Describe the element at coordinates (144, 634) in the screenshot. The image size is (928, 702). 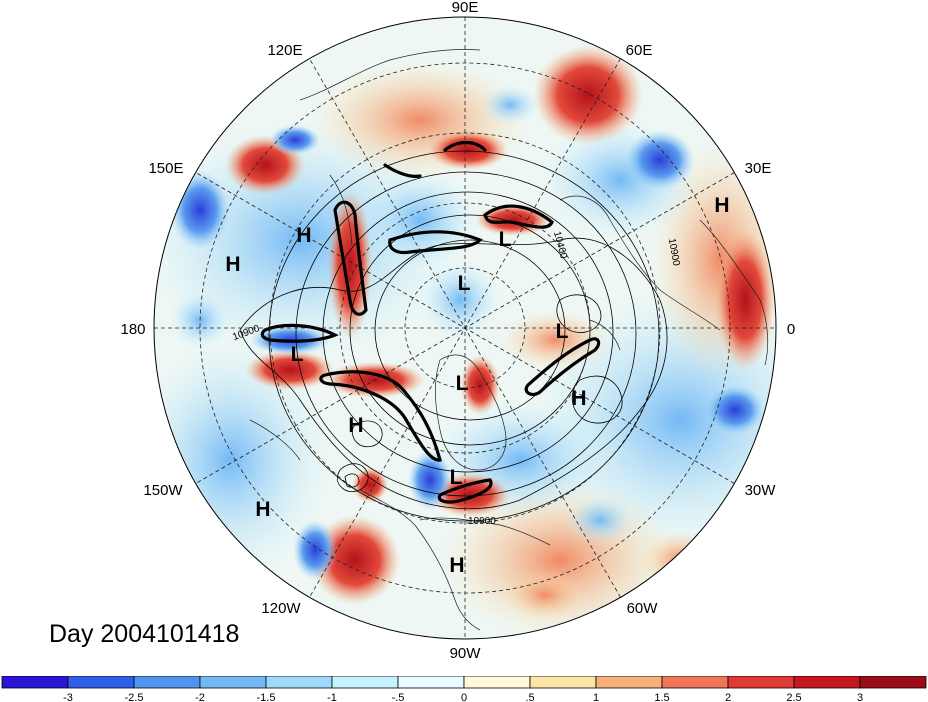
I see `date-title: Day 2004101418` at that location.